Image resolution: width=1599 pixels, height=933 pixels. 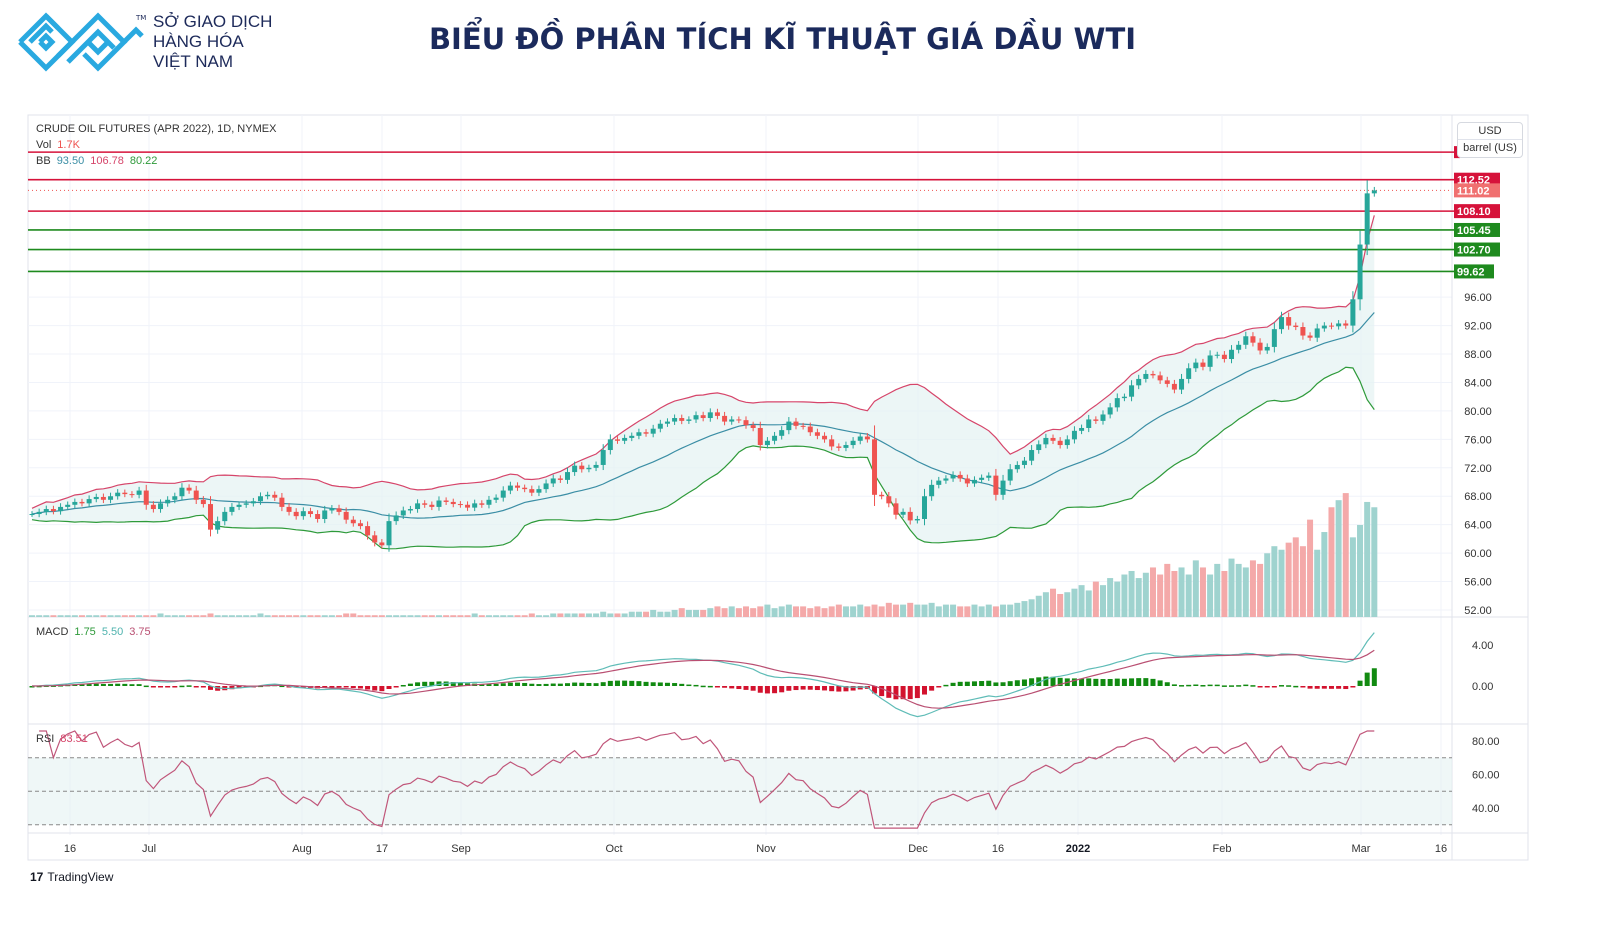 I want to click on tradingview-branding: 17 TradingView, so click(x=71, y=877).